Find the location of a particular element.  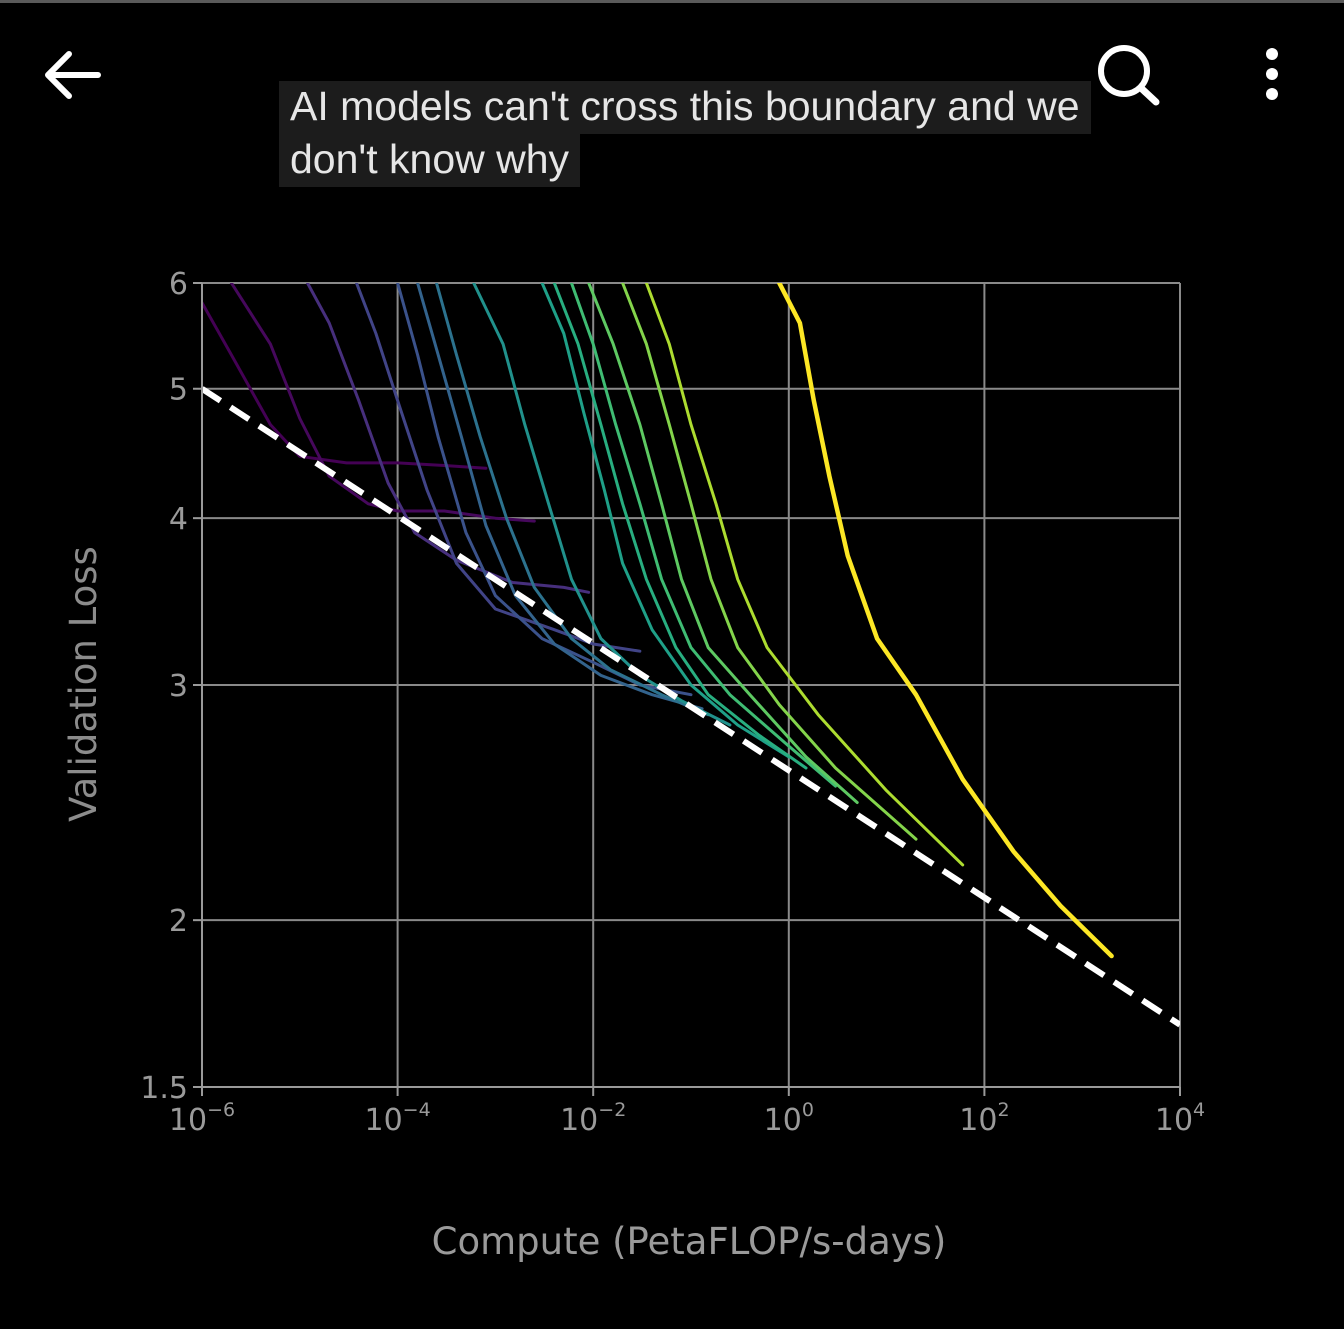

y-tick-label: 6 is located at coordinates (178, 284).